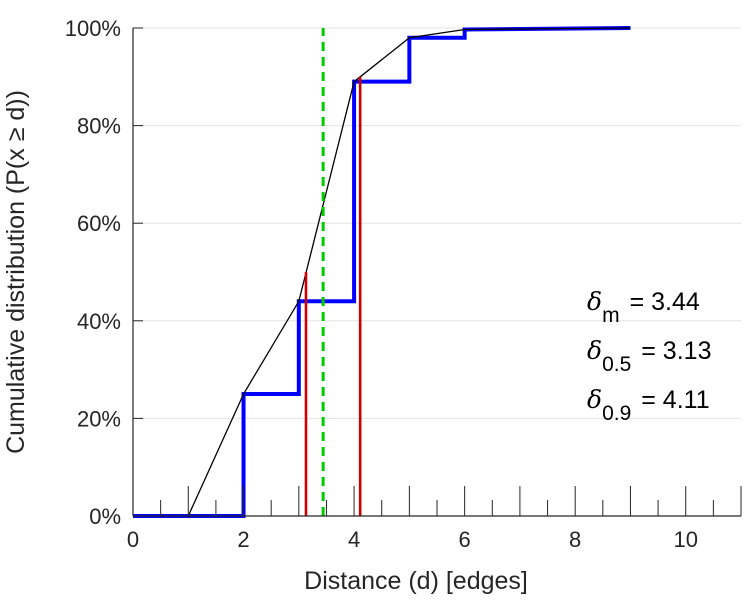 Image resolution: width=749 pixels, height=600 pixels. What do you see at coordinates (93, 28) in the screenshot?
I see `y-tick-label-5: 100%` at bounding box center [93, 28].